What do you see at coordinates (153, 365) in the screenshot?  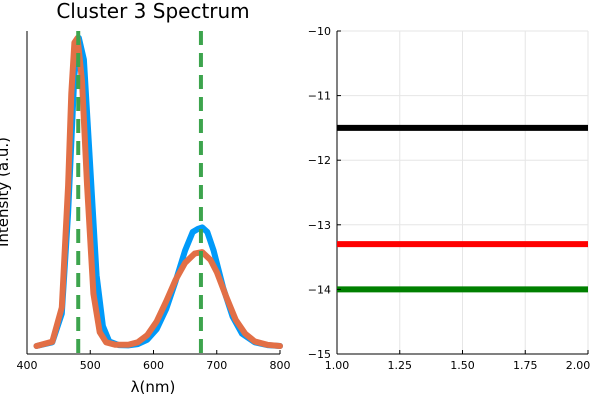 I see `x-tick-label: 600` at bounding box center [153, 365].